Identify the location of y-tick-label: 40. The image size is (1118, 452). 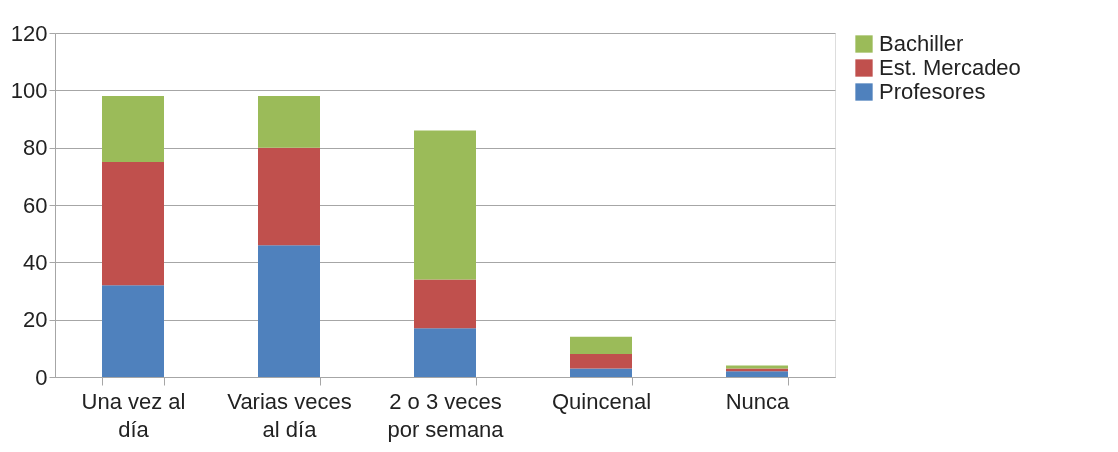
(35, 262).